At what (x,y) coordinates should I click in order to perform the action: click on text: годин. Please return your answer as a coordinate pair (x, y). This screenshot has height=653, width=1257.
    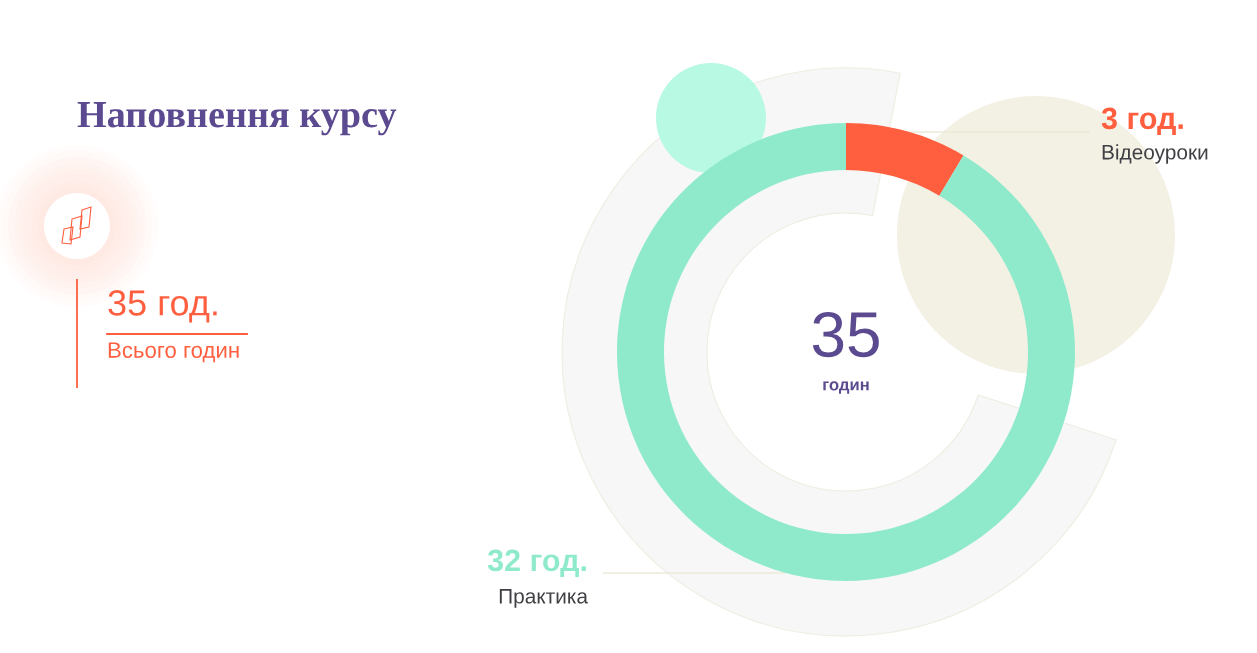
    Looking at the image, I should click on (846, 387).